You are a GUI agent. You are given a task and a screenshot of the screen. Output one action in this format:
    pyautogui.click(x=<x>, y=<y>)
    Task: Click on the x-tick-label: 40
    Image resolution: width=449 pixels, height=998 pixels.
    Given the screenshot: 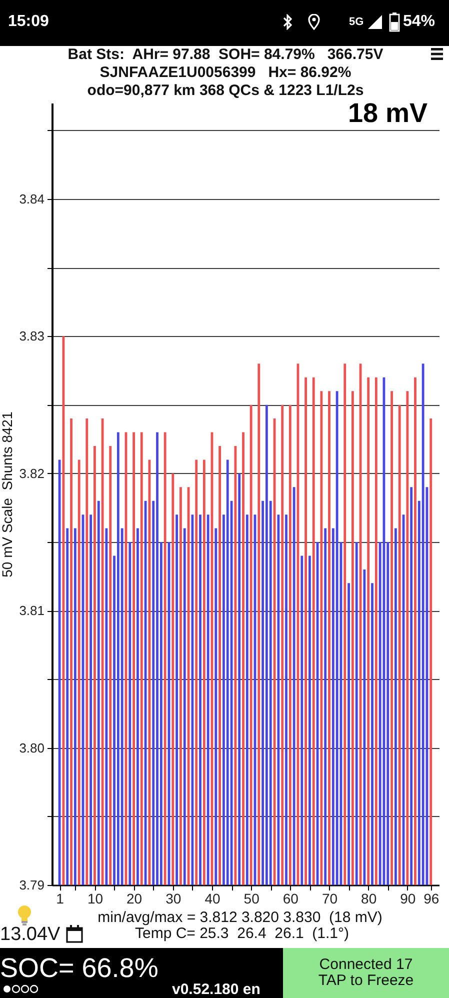 What is the action you would take?
    pyautogui.click(x=212, y=898)
    